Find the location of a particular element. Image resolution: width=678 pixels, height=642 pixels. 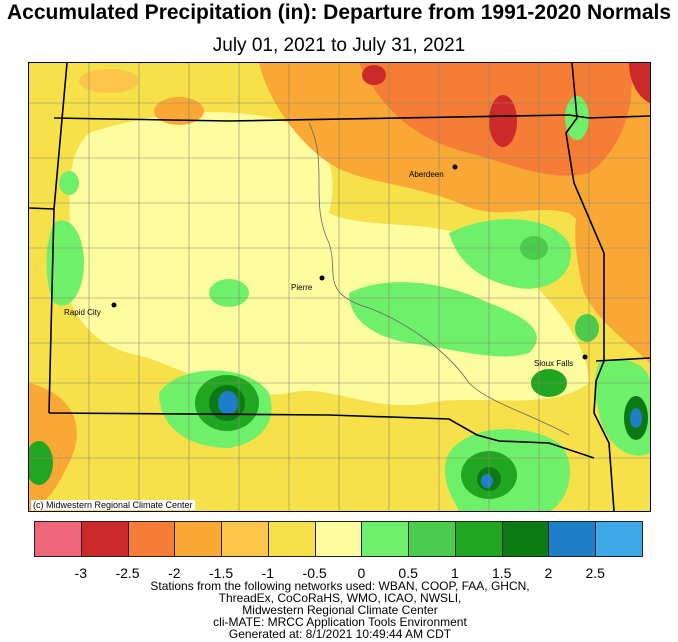

footer-line-generated: Generated at: 8/1/2021 10:49:44 AM CDT is located at coordinates (340, 634).